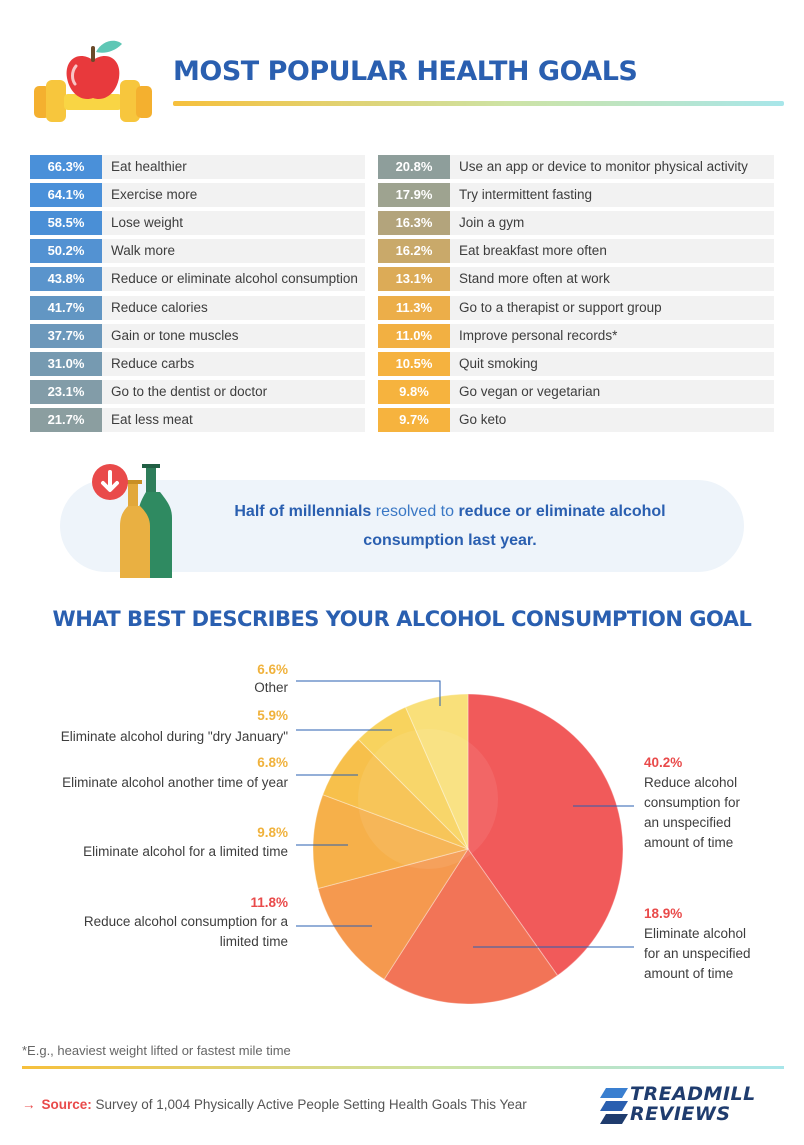 The height and width of the screenshot is (1145, 804). What do you see at coordinates (414, 167) in the screenshot?
I see `goal-percent: 20.8%` at bounding box center [414, 167].